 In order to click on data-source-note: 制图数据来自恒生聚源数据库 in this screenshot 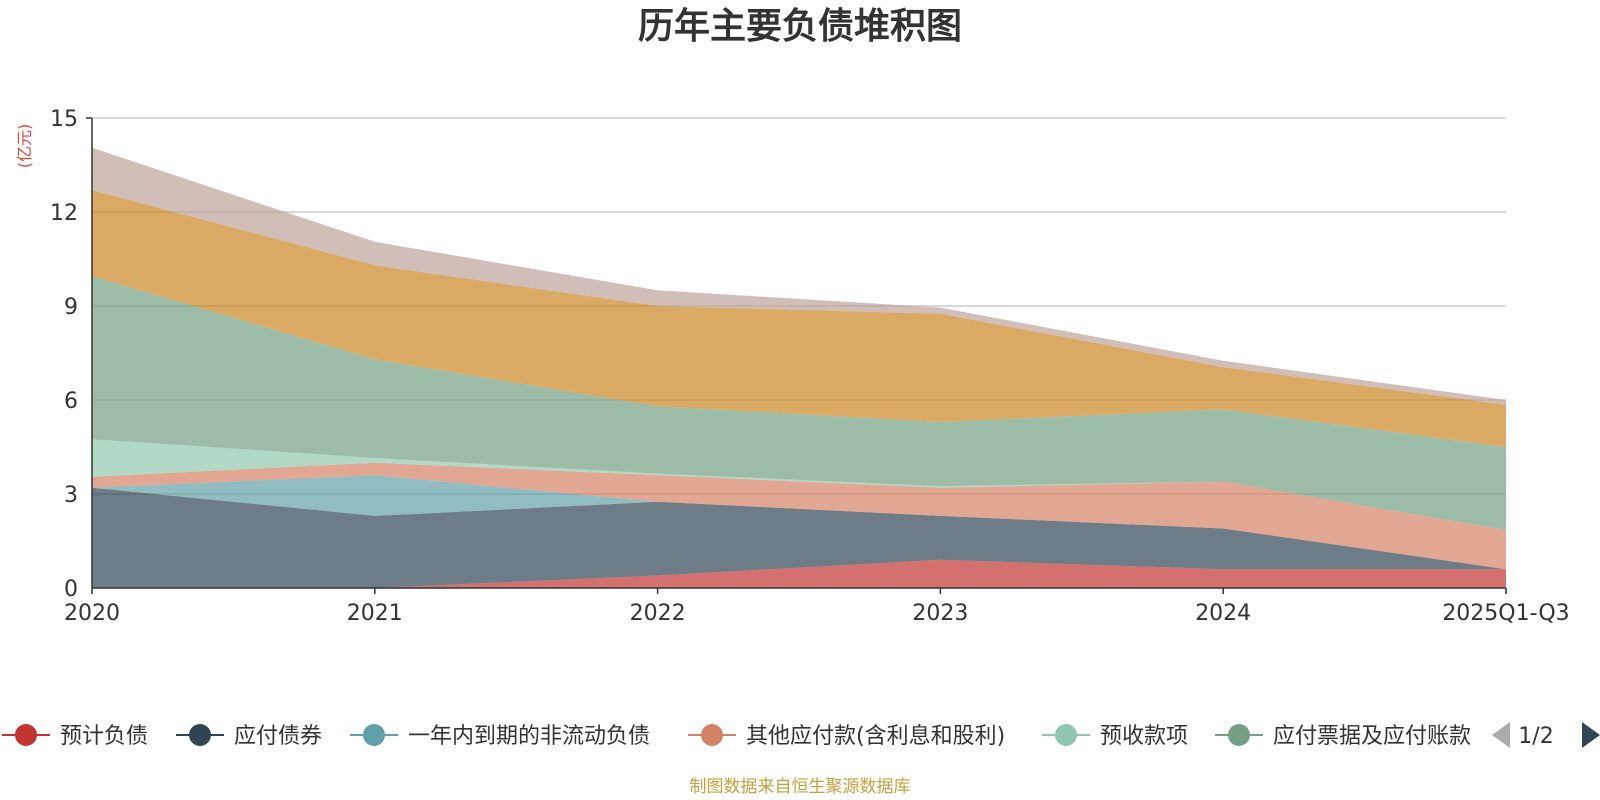, I will do `click(800, 787)`.